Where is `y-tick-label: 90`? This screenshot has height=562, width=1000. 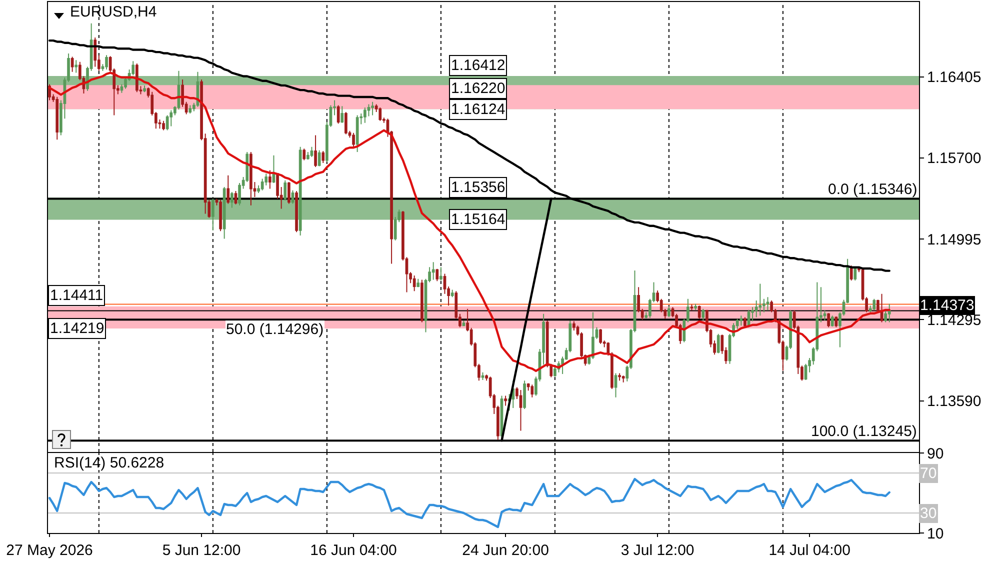
y-tick-label: 90 is located at coordinates (935, 453).